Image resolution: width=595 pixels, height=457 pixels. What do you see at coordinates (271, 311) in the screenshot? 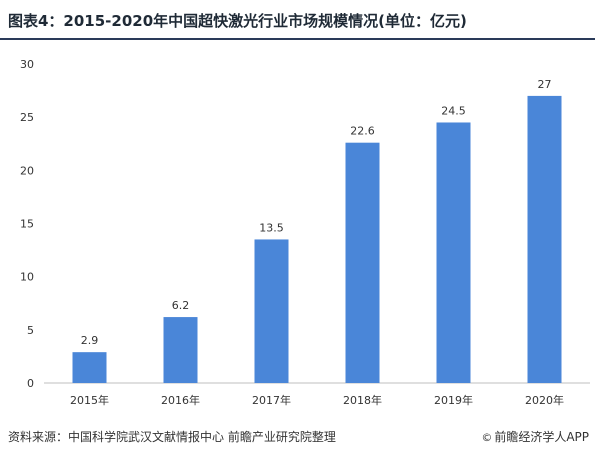
I see `bar-2017年` at bounding box center [271, 311].